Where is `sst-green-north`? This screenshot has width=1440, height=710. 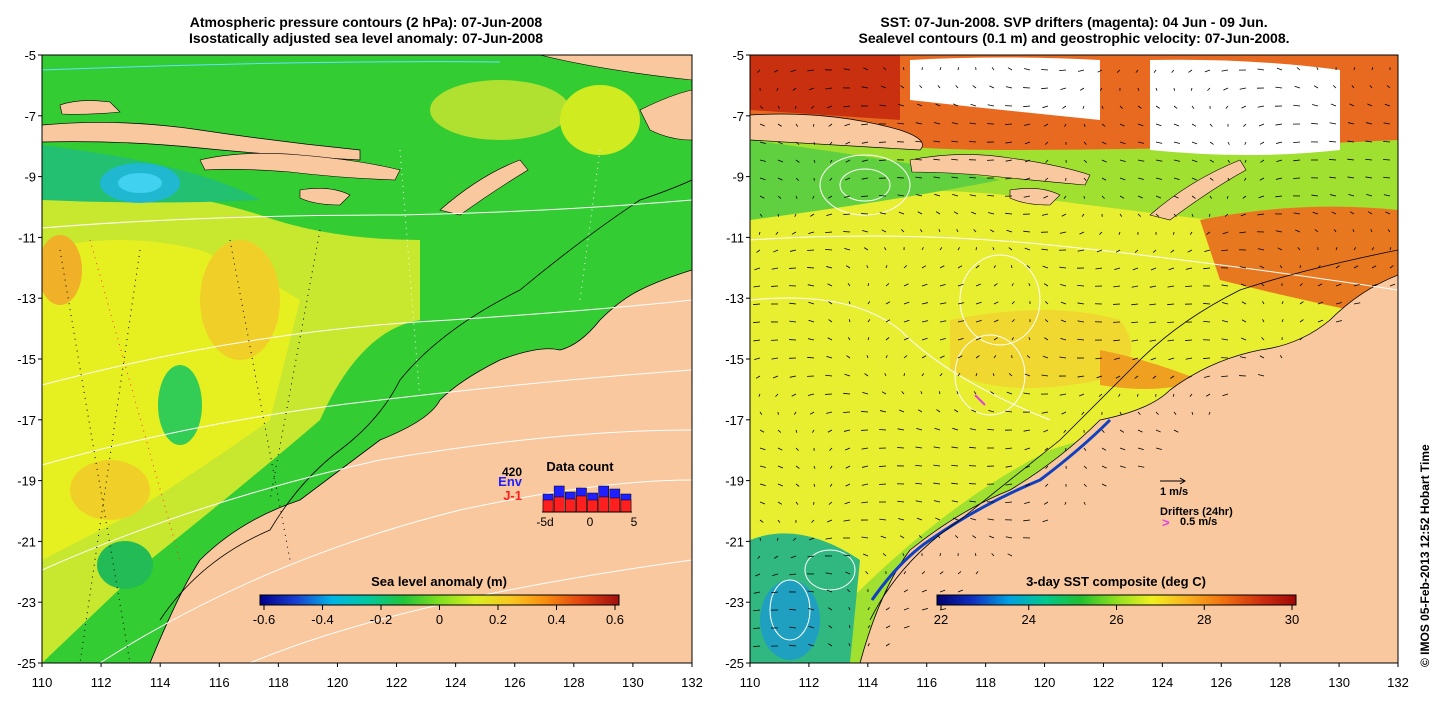
sst-green-north is located at coordinates (875, 180).